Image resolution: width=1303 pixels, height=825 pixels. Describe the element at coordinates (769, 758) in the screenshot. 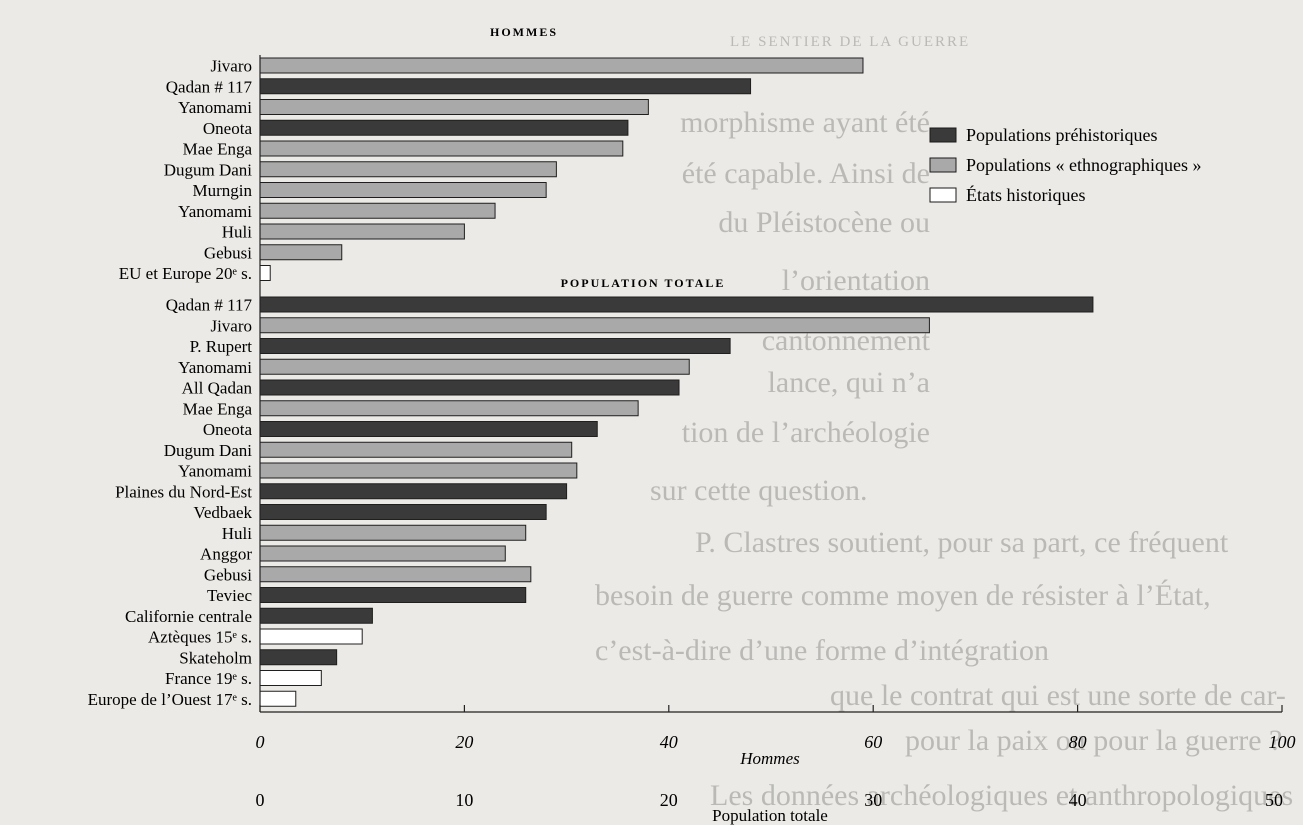

I see `x-axis-label-hommes: Hommes` at that location.